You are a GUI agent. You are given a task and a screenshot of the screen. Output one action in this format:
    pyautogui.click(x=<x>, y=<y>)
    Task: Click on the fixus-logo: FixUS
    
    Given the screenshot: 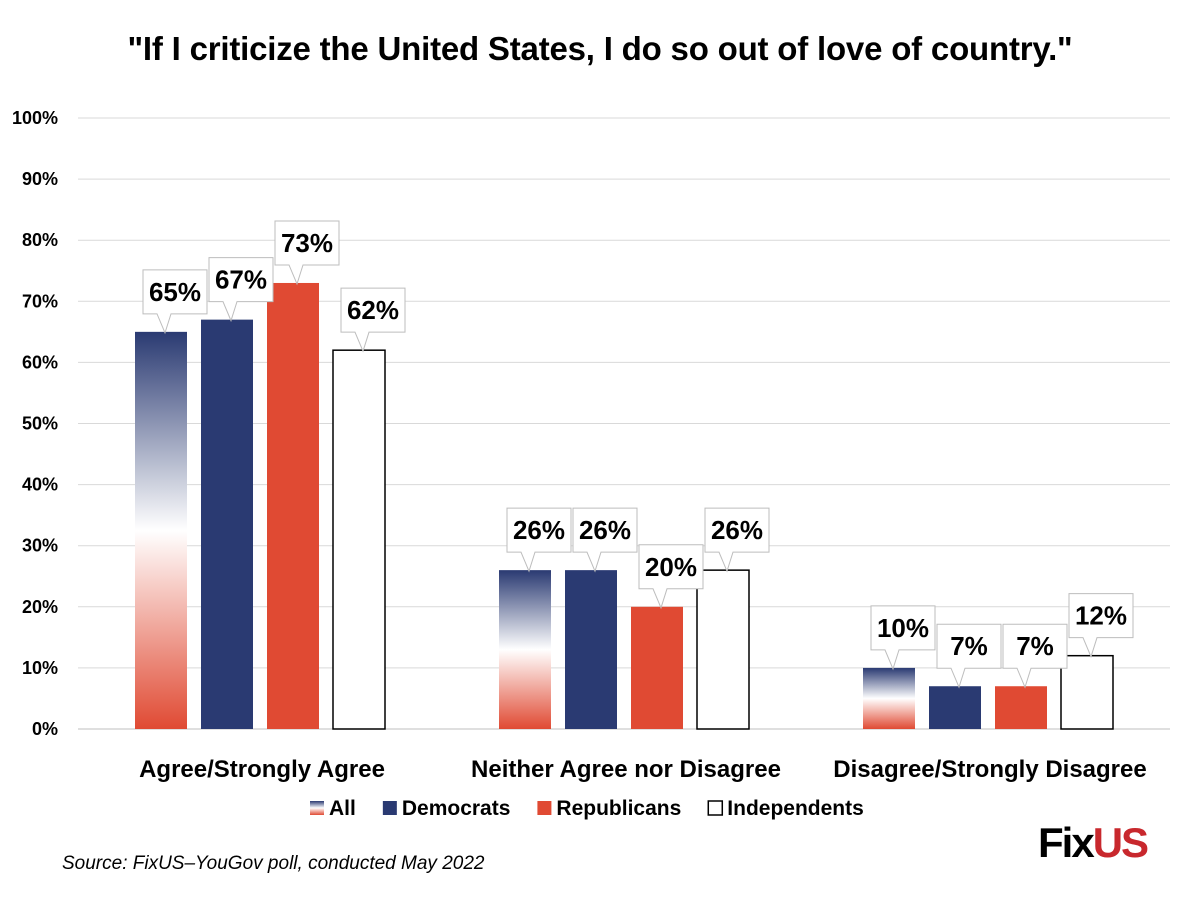 What is the action you would take?
    pyautogui.click(x=1093, y=842)
    